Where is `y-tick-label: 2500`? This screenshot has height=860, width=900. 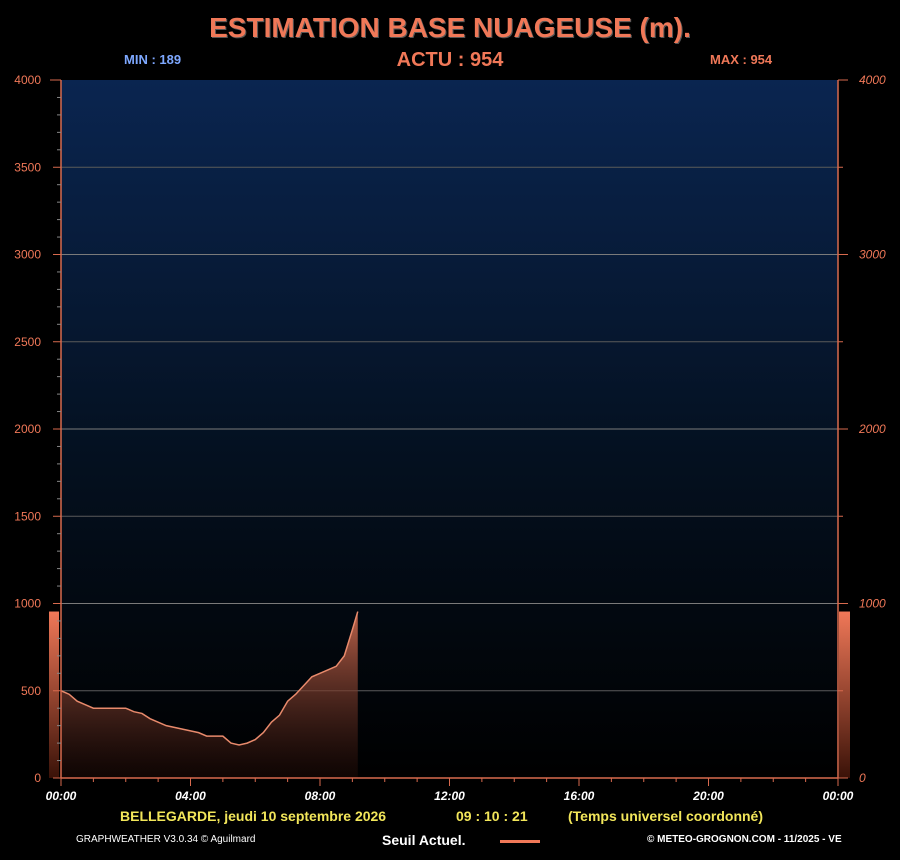
y-tick-label: 2500 is located at coordinates (27, 342).